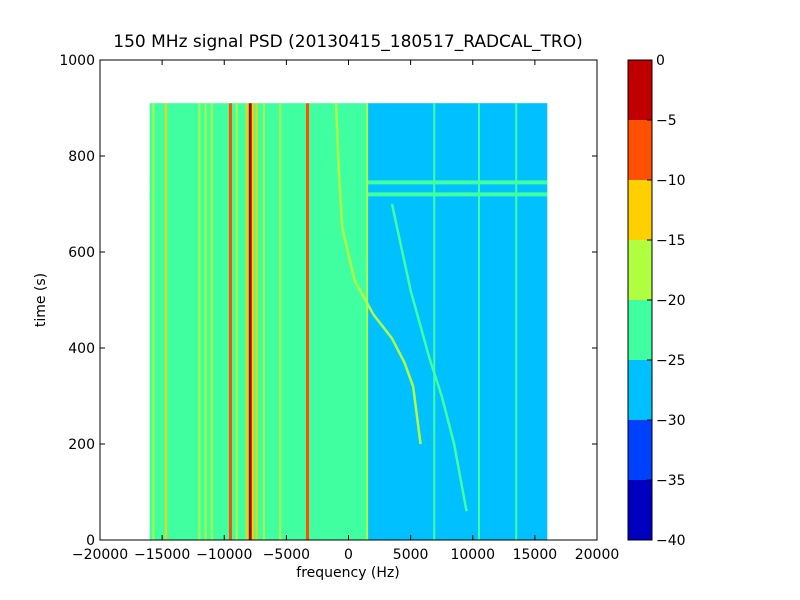 Image resolution: width=800 pixels, height=600 pixels. Describe the element at coordinates (286, 555) in the screenshot. I see `x-tick-label: −5000` at that location.